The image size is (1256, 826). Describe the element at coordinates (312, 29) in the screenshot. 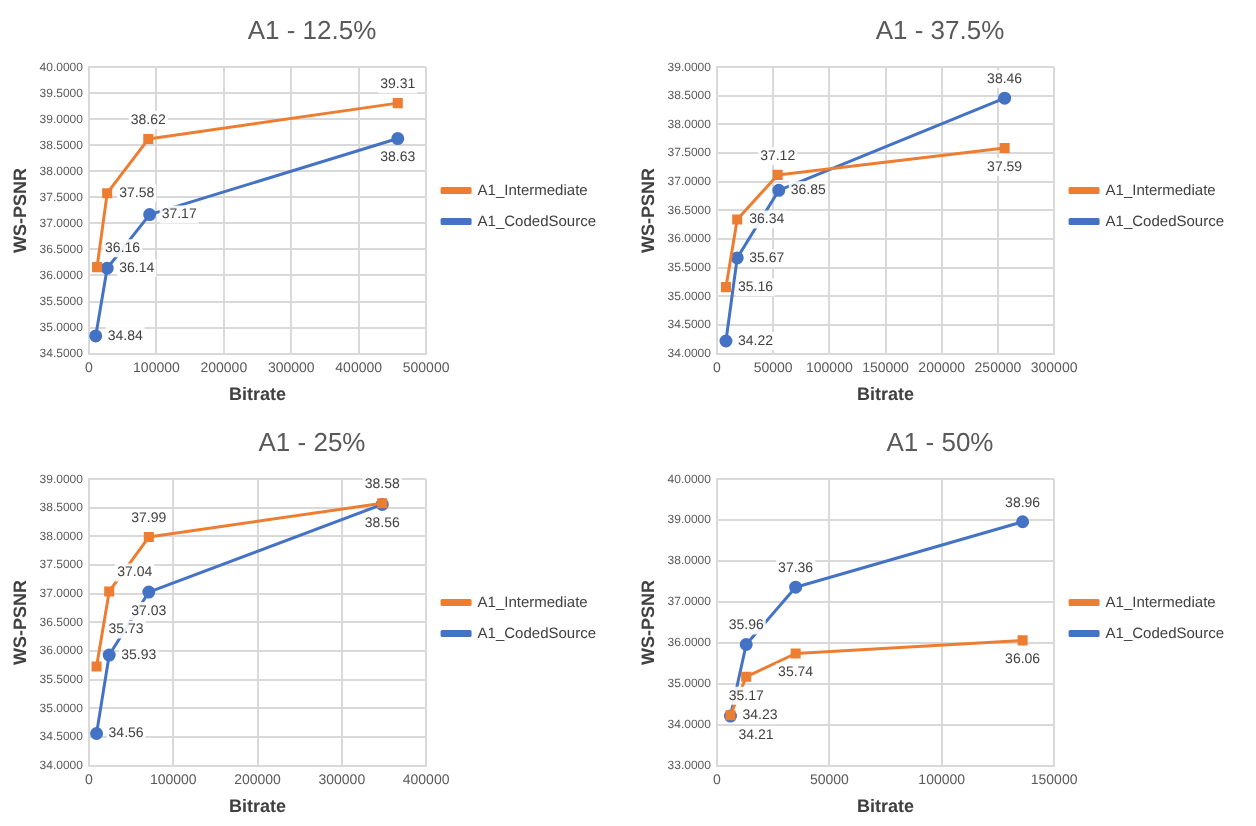

I see `chart-title: A1 - 12.5%` at that location.